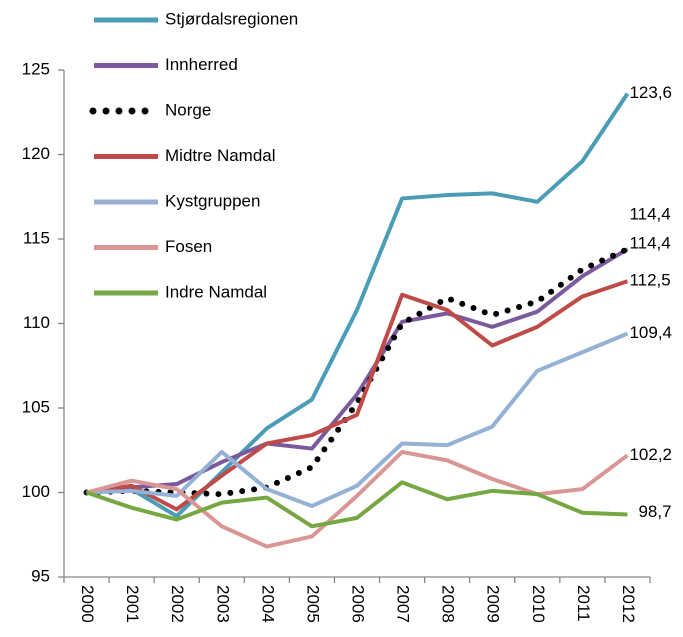 Image resolution: width=683 pixels, height=637 pixels. I want to click on x-tick-label: 2012, so click(628, 604).